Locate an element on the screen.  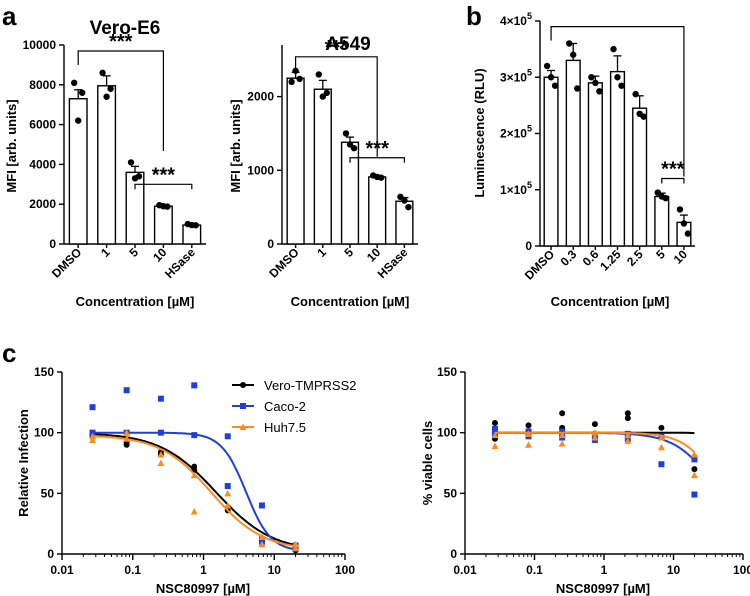
y-axis-label: Luminescence (RLU) is located at coordinates (479, 132).